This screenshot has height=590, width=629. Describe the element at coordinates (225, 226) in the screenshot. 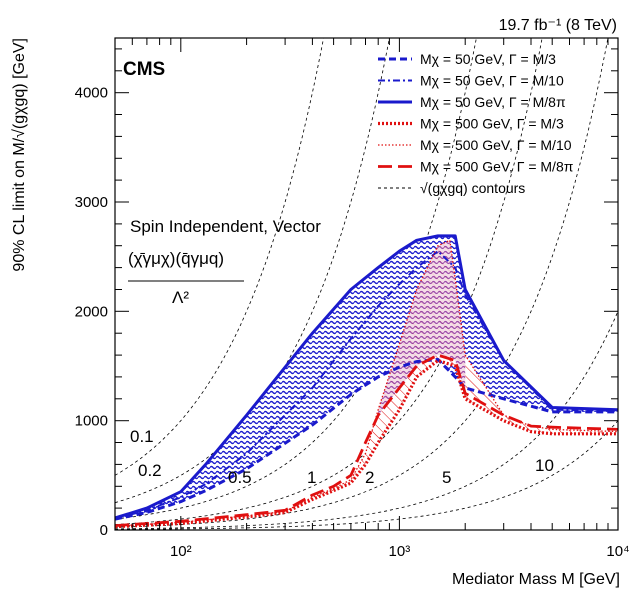

I see `model-annotation: Spin Independent, Vector` at that location.